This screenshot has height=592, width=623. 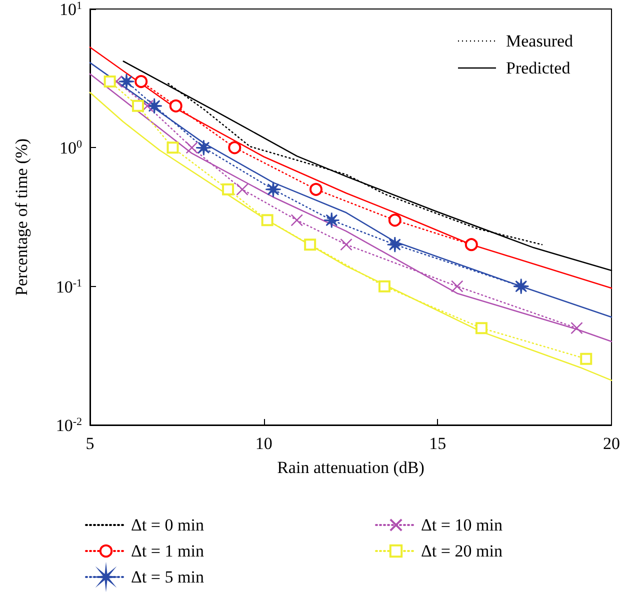 What do you see at coordinates (69, 425) in the screenshot?
I see `y-tick-label: 10$^{-2}$` at bounding box center [69, 425].